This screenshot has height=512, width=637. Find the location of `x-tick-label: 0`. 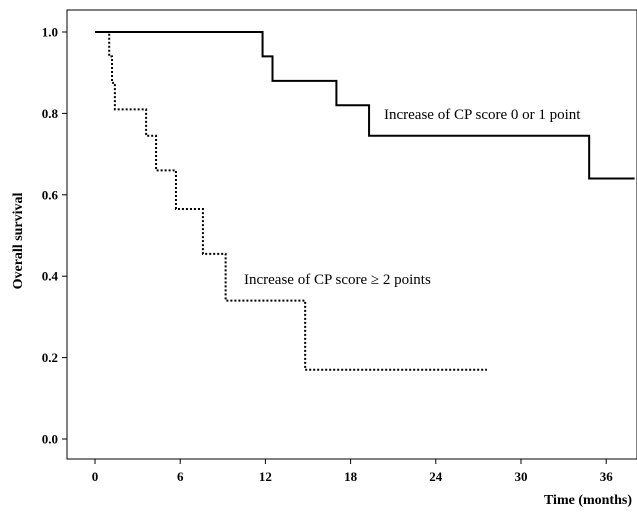

x-tick-label: 0 is located at coordinates (95, 476).